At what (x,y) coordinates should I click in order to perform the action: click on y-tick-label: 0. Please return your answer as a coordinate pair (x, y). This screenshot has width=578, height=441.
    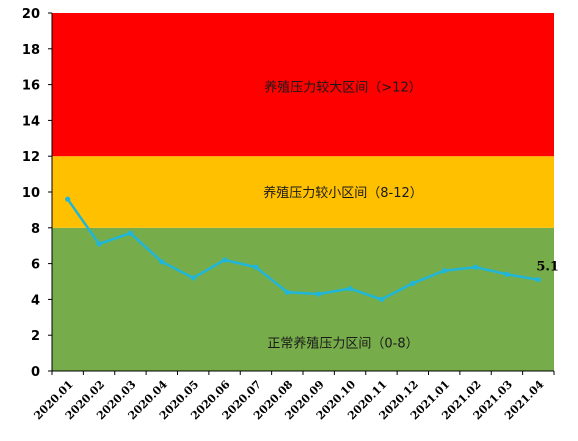
    Looking at the image, I should click on (35, 372).